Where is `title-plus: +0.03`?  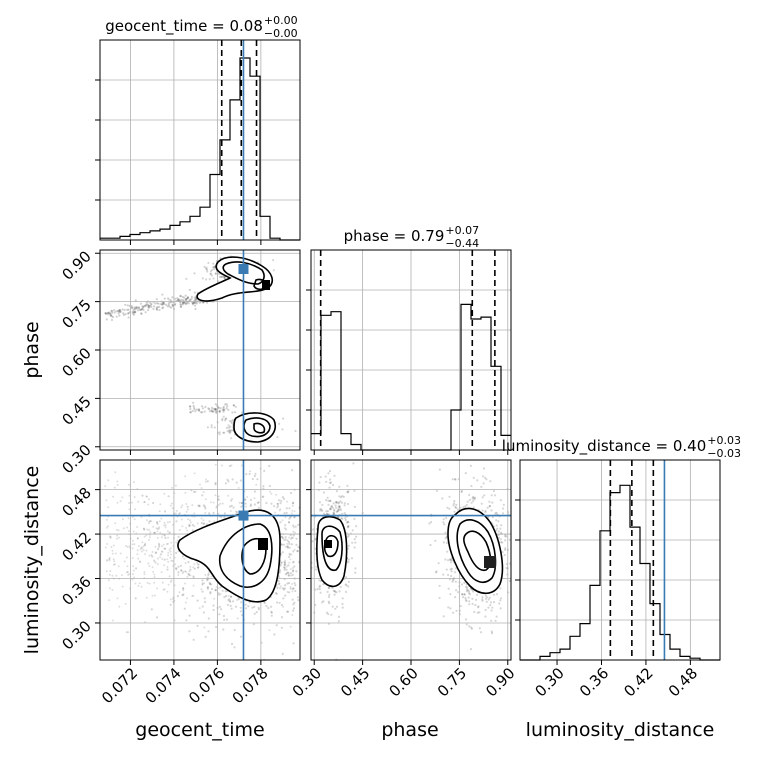
title-plus: +0.03 is located at coordinates (724, 440).